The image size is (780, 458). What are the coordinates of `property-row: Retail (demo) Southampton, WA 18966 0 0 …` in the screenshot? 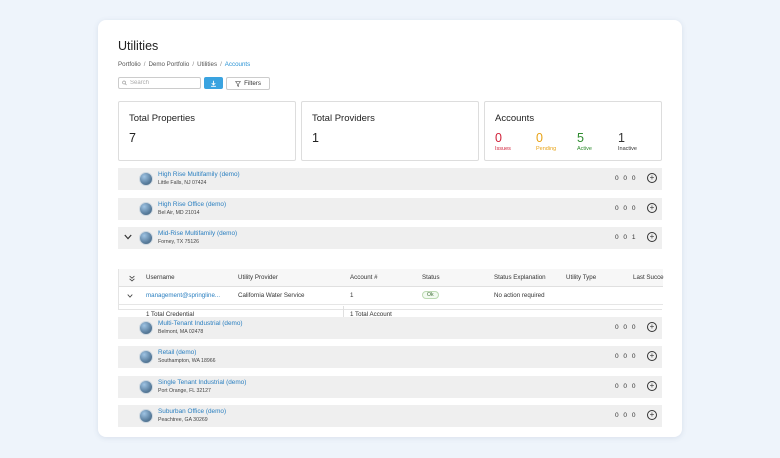 It's located at (390, 357).